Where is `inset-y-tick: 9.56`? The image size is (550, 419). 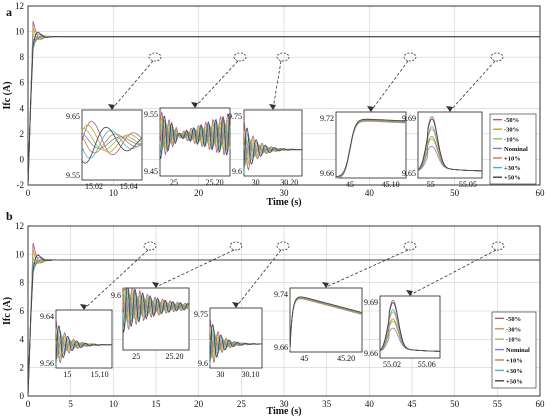
inset-y-tick: 9.56 is located at coordinates (47, 363).